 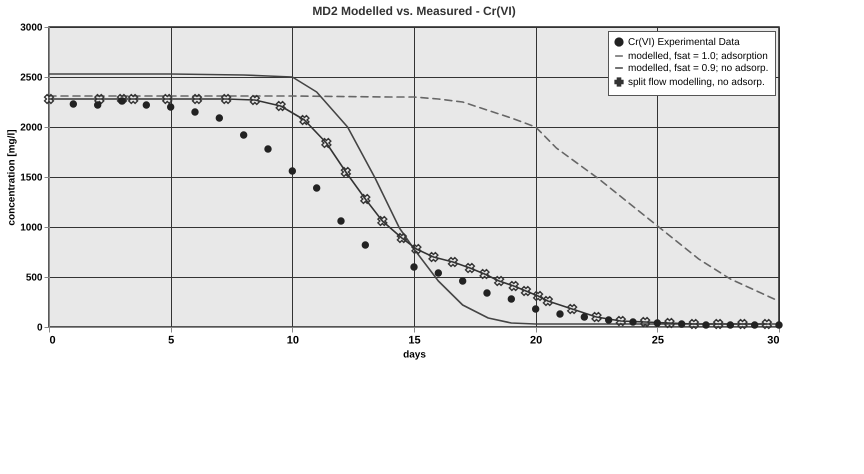 I want to click on legend-label: split flow modelling, no adsorp., so click(x=696, y=82).